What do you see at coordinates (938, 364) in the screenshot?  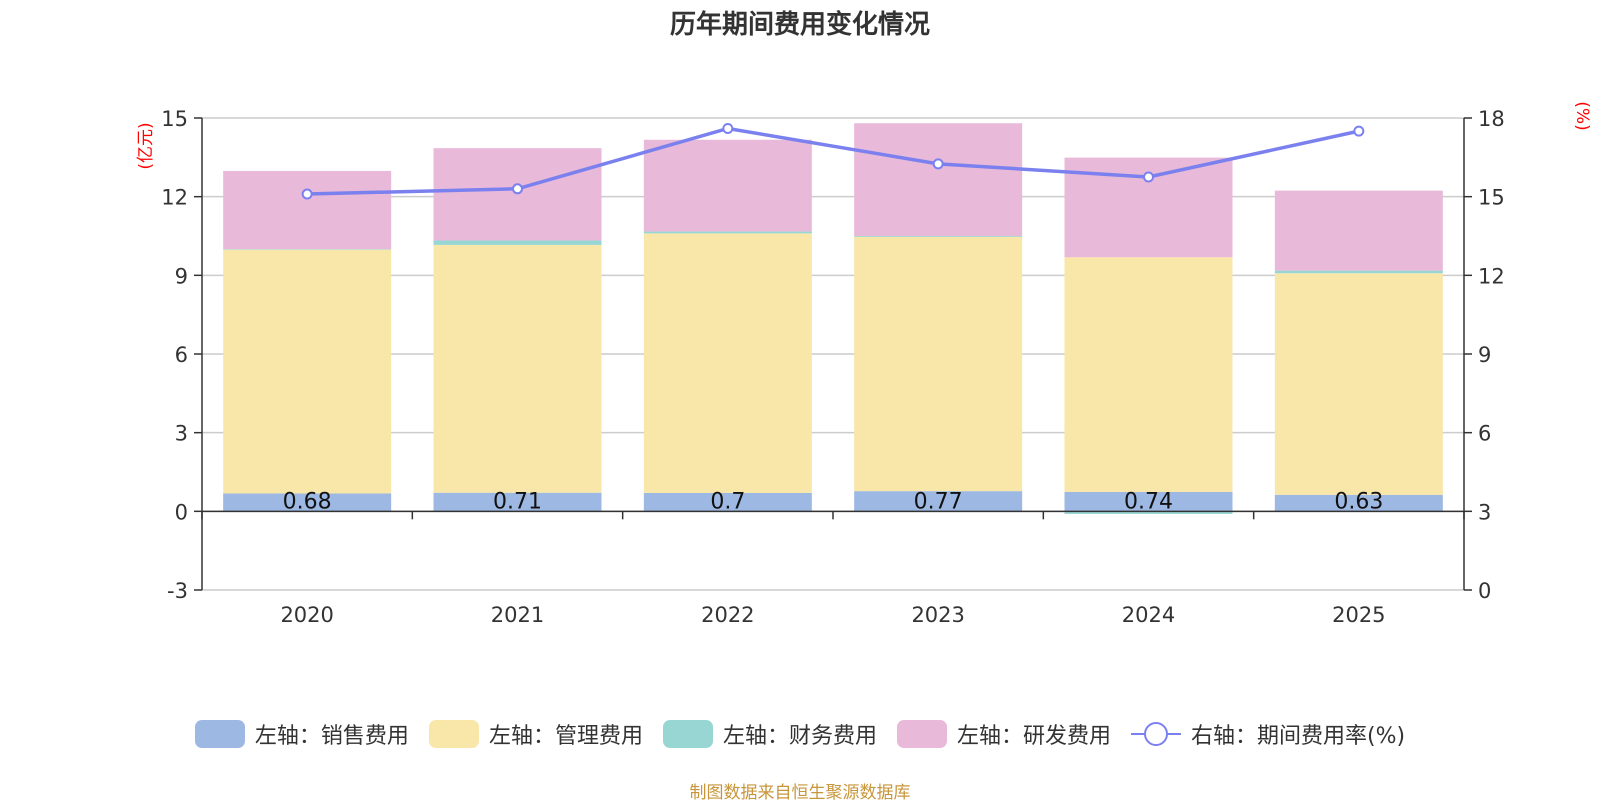 I see `bar-管理费用-2023` at bounding box center [938, 364].